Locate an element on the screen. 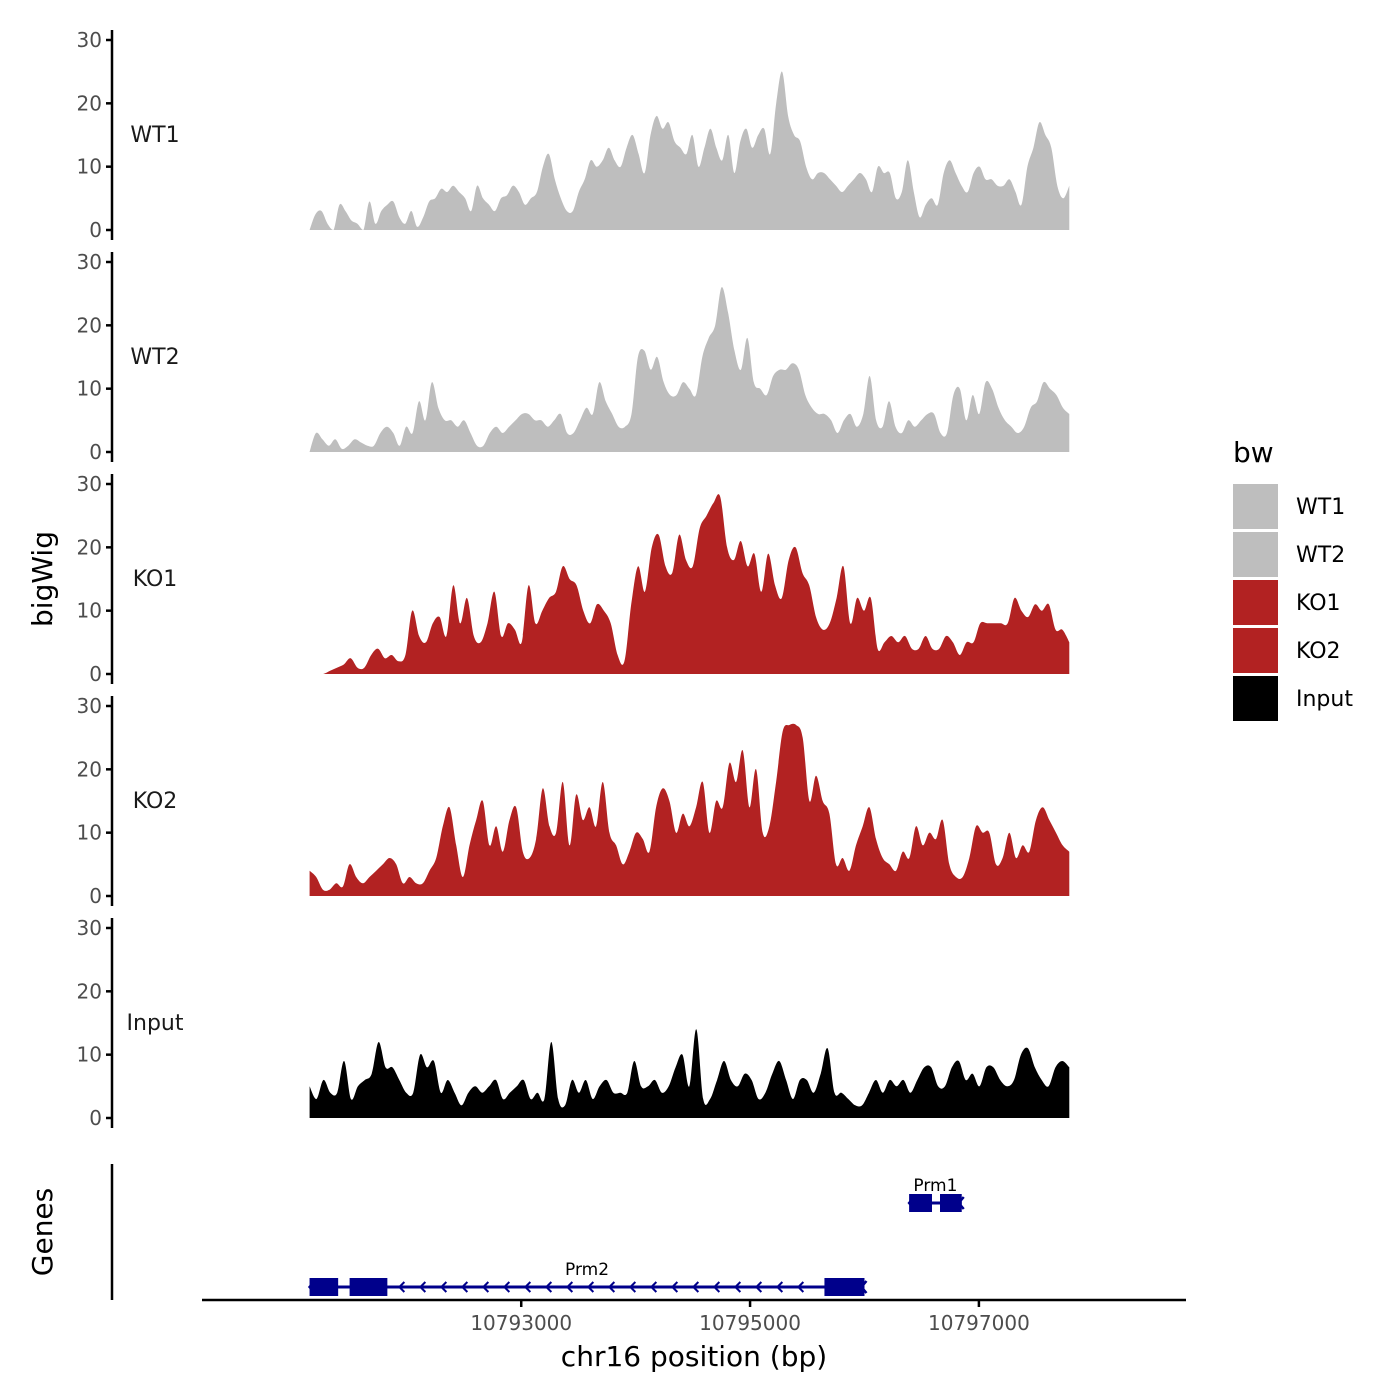 The image size is (1400, 1400). legend-label-ko2: KO2 is located at coordinates (1318, 651).